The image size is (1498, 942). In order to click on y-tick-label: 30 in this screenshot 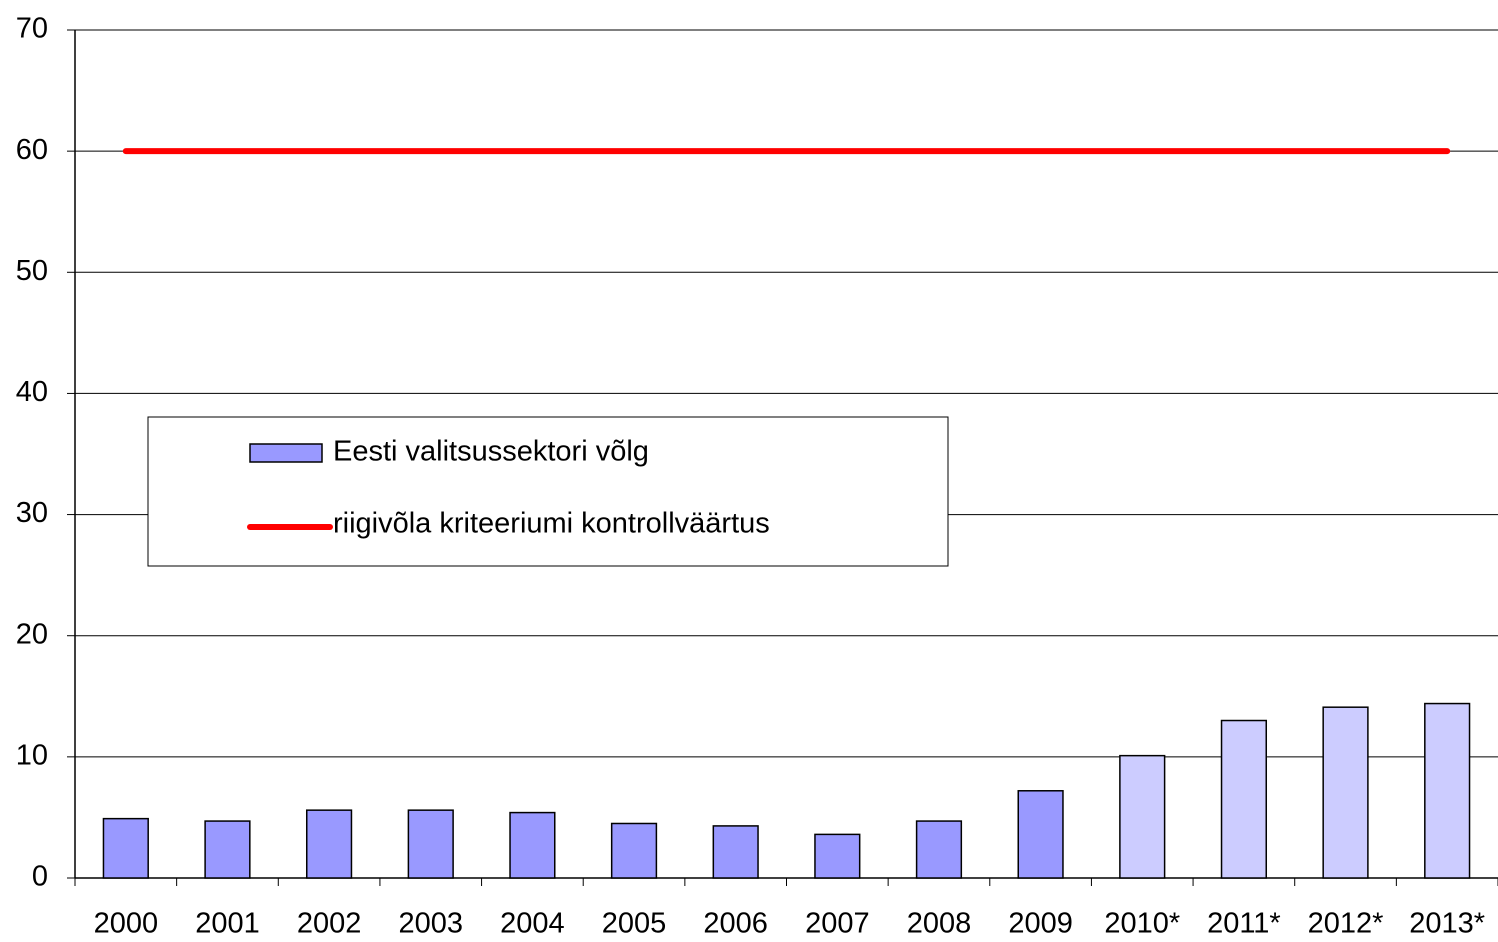, I will do `click(32, 513)`.